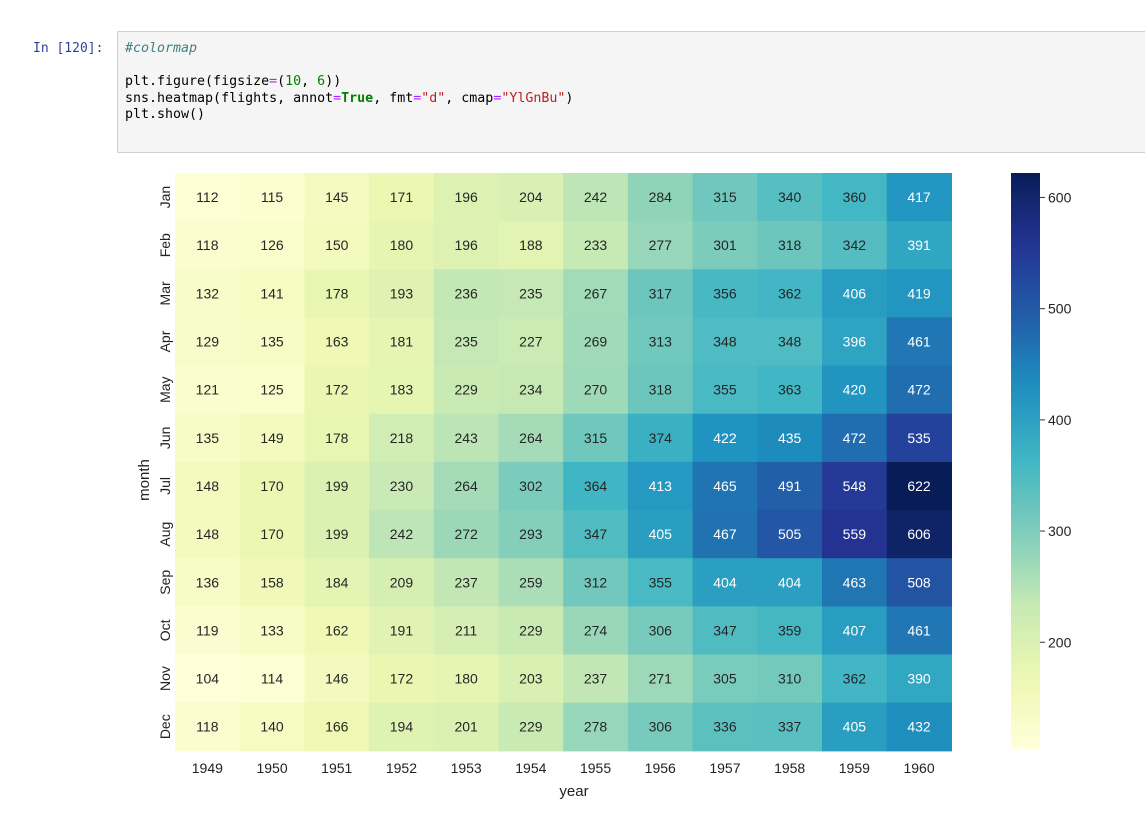 This screenshot has width=1145, height=814. Describe the element at coordinates (725, 293) in the screenshot. I see `cell-value-label: 356` at that location.